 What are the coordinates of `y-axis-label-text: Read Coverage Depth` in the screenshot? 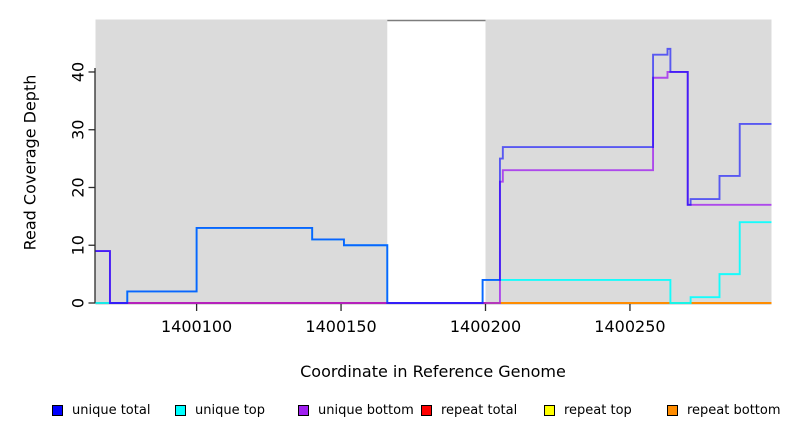 It's located at (30, 162).